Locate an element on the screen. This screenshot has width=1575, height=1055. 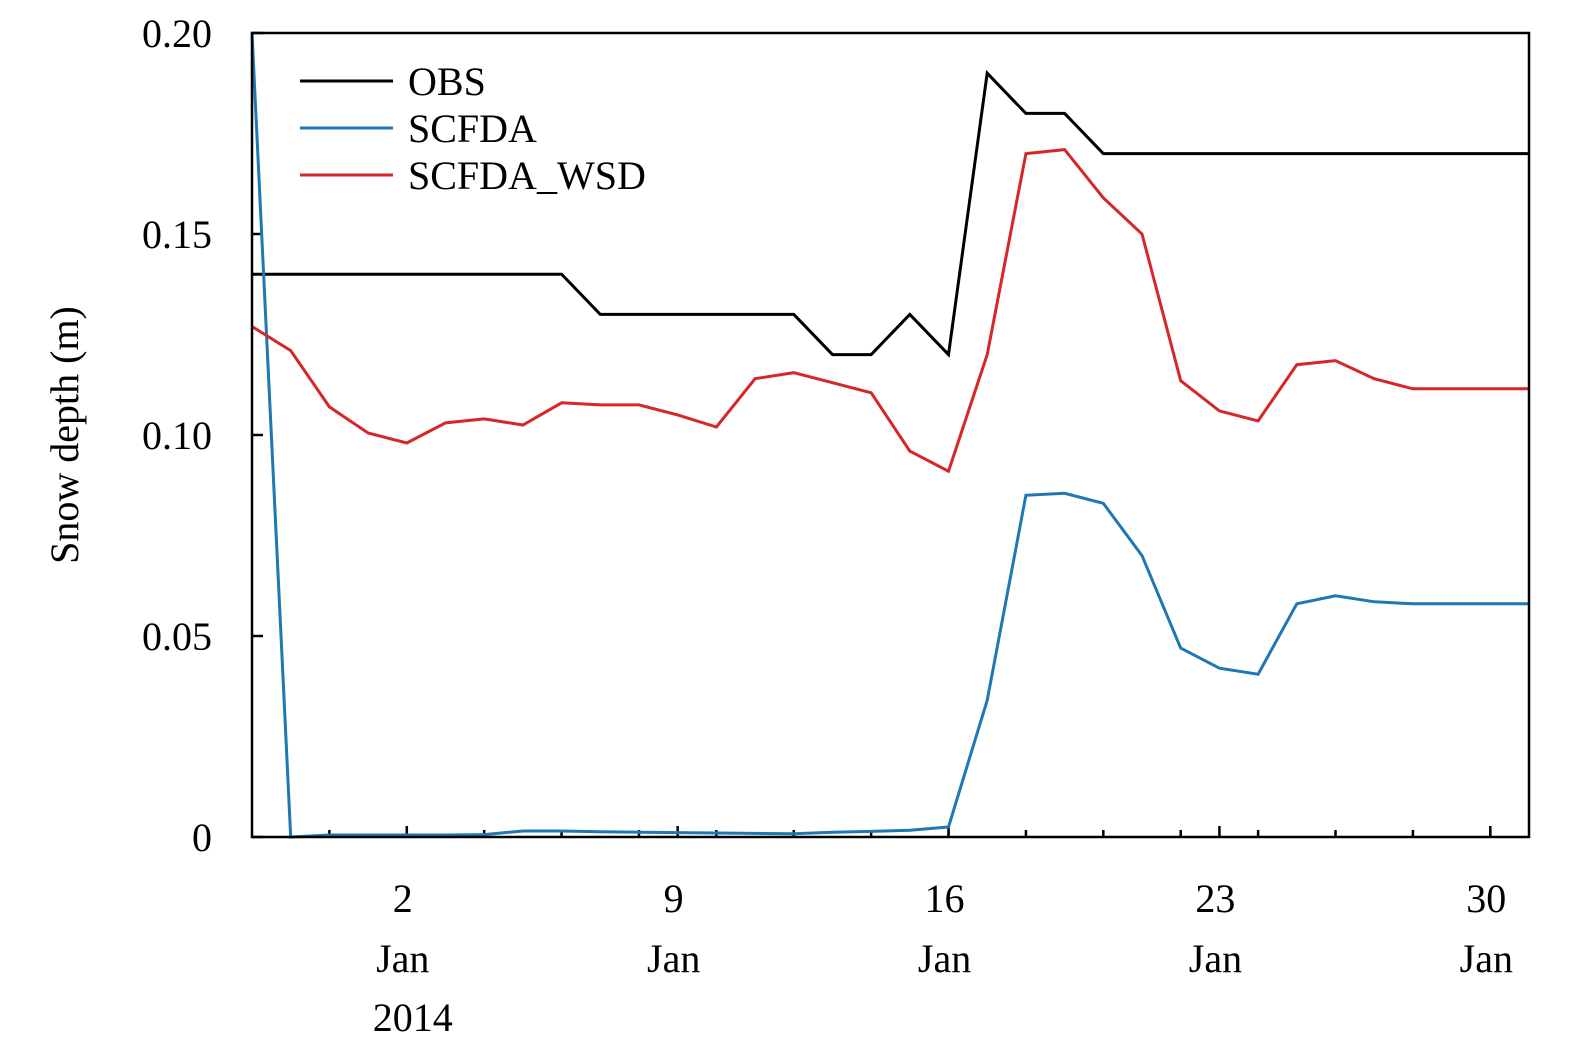
x-tick-year-label: 2014 is located at coordinates (413, 1017).